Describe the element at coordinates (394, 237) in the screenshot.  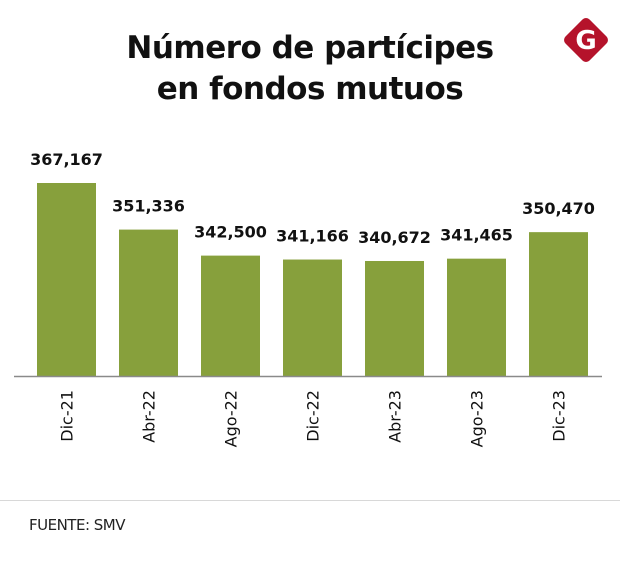
I see `value-label-abr-23: 340,672` at that location.